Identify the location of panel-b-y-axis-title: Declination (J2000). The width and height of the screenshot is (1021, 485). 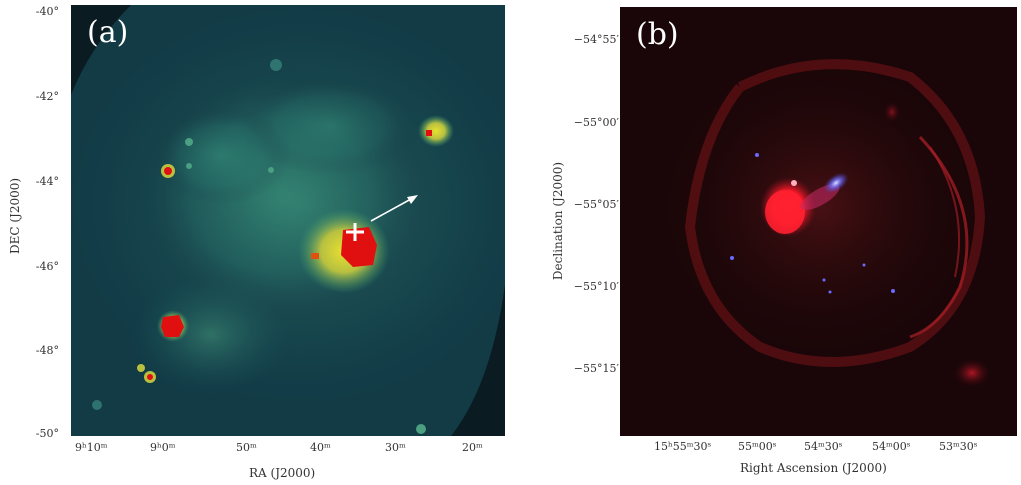
(558, 221).